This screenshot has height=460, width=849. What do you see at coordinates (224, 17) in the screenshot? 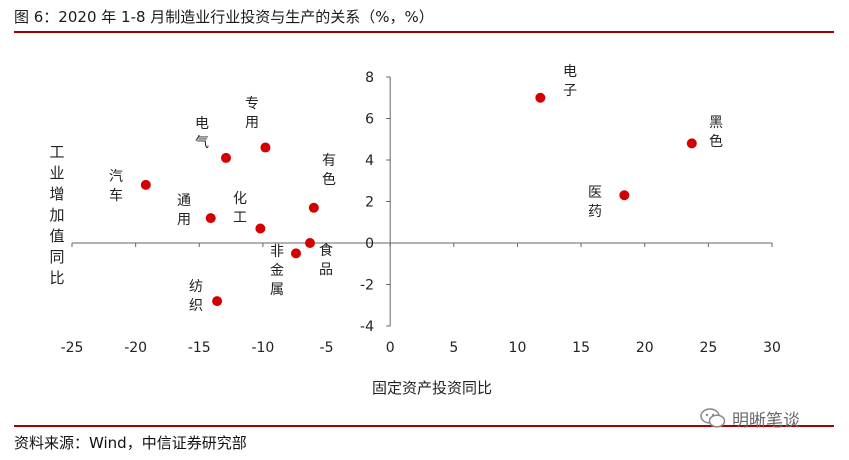
I see `chart-title: 图 6：2020 年 1-8 月制造业行业投资与生产的关系（%，%）` at bounding box center [224, 17].